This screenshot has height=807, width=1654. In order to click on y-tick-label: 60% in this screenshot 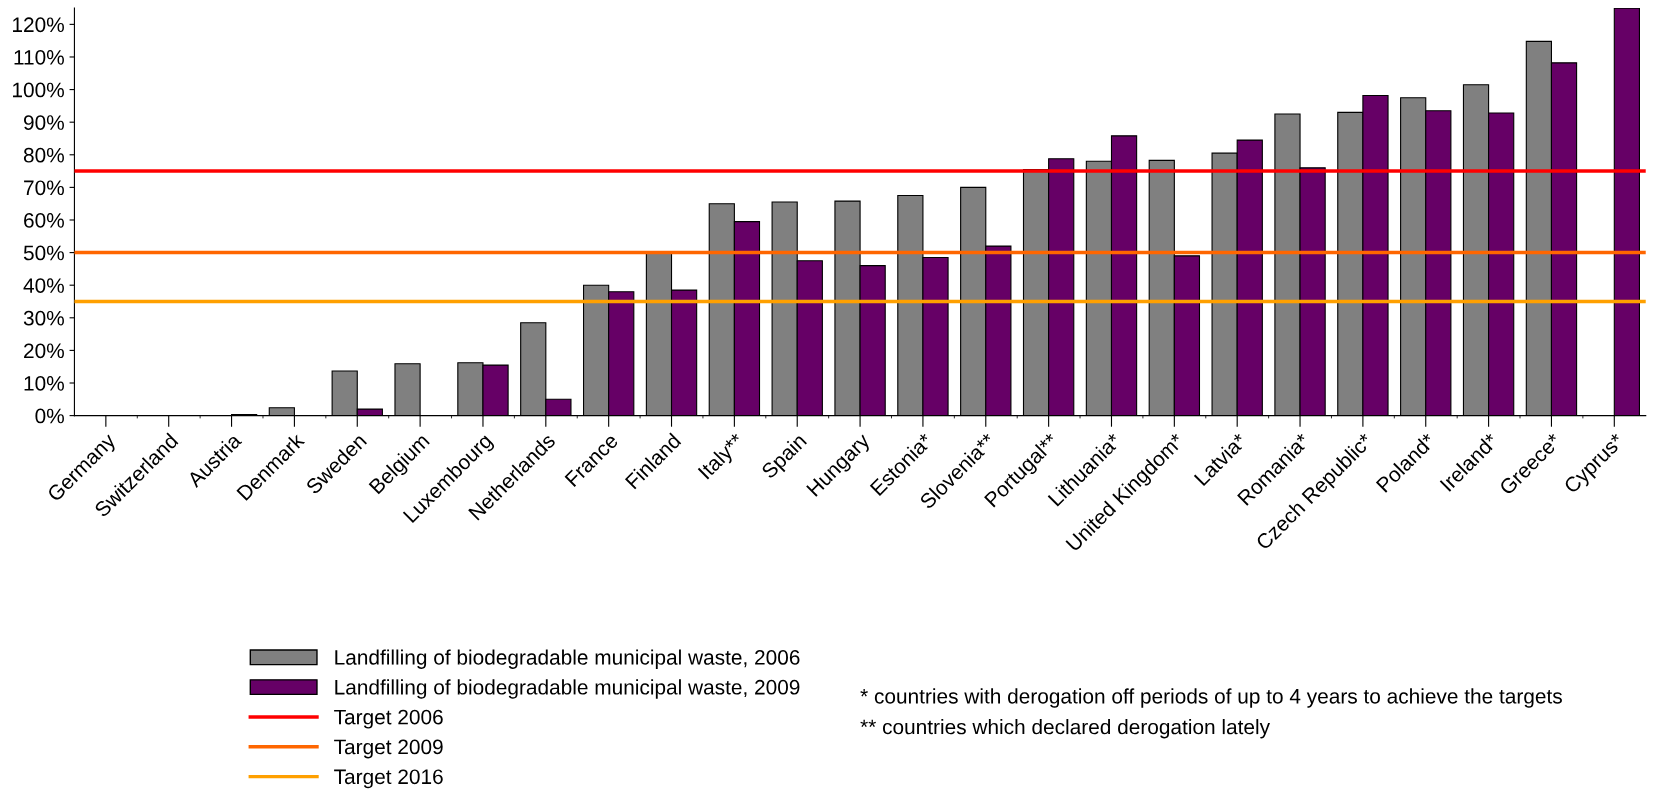, I will do `click(44, 220)`.